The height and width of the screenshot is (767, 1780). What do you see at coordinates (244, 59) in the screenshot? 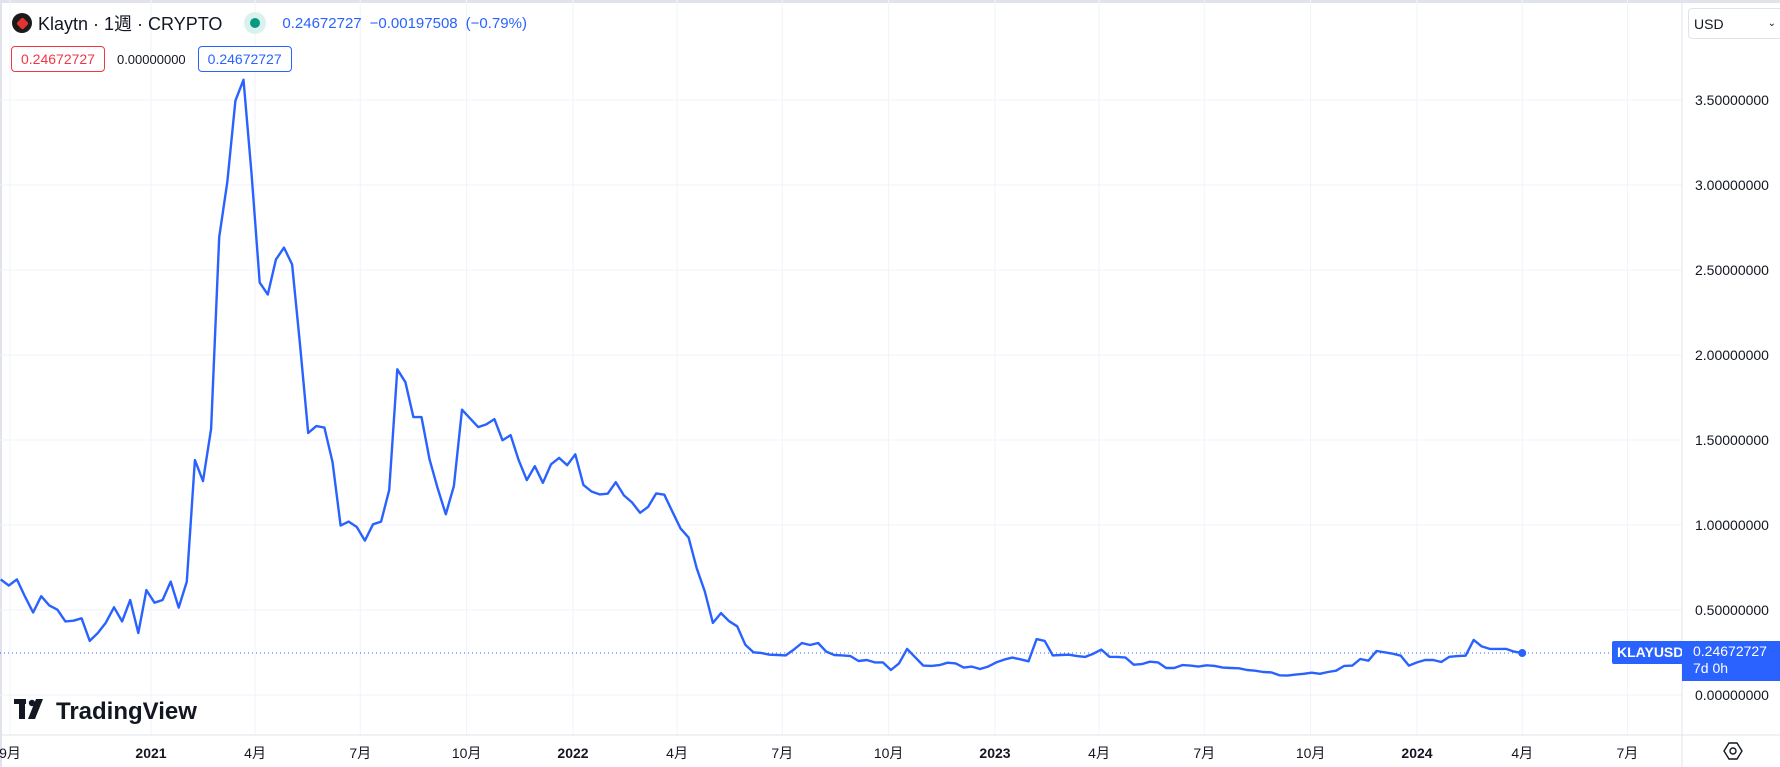
I see `legend-value-blue: 0.24672727` at bounding box center [244, 59].